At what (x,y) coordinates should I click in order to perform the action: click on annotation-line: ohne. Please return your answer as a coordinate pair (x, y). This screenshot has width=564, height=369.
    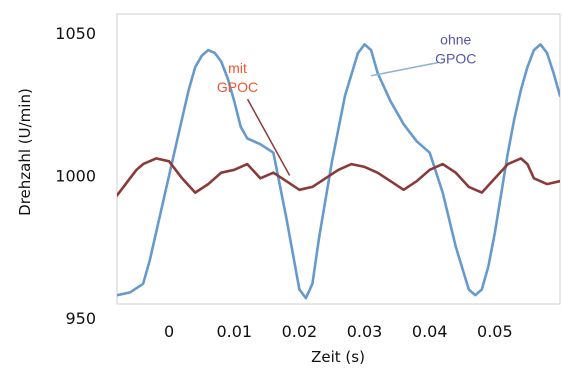
    Looking at the image, I should click on (455, 40).